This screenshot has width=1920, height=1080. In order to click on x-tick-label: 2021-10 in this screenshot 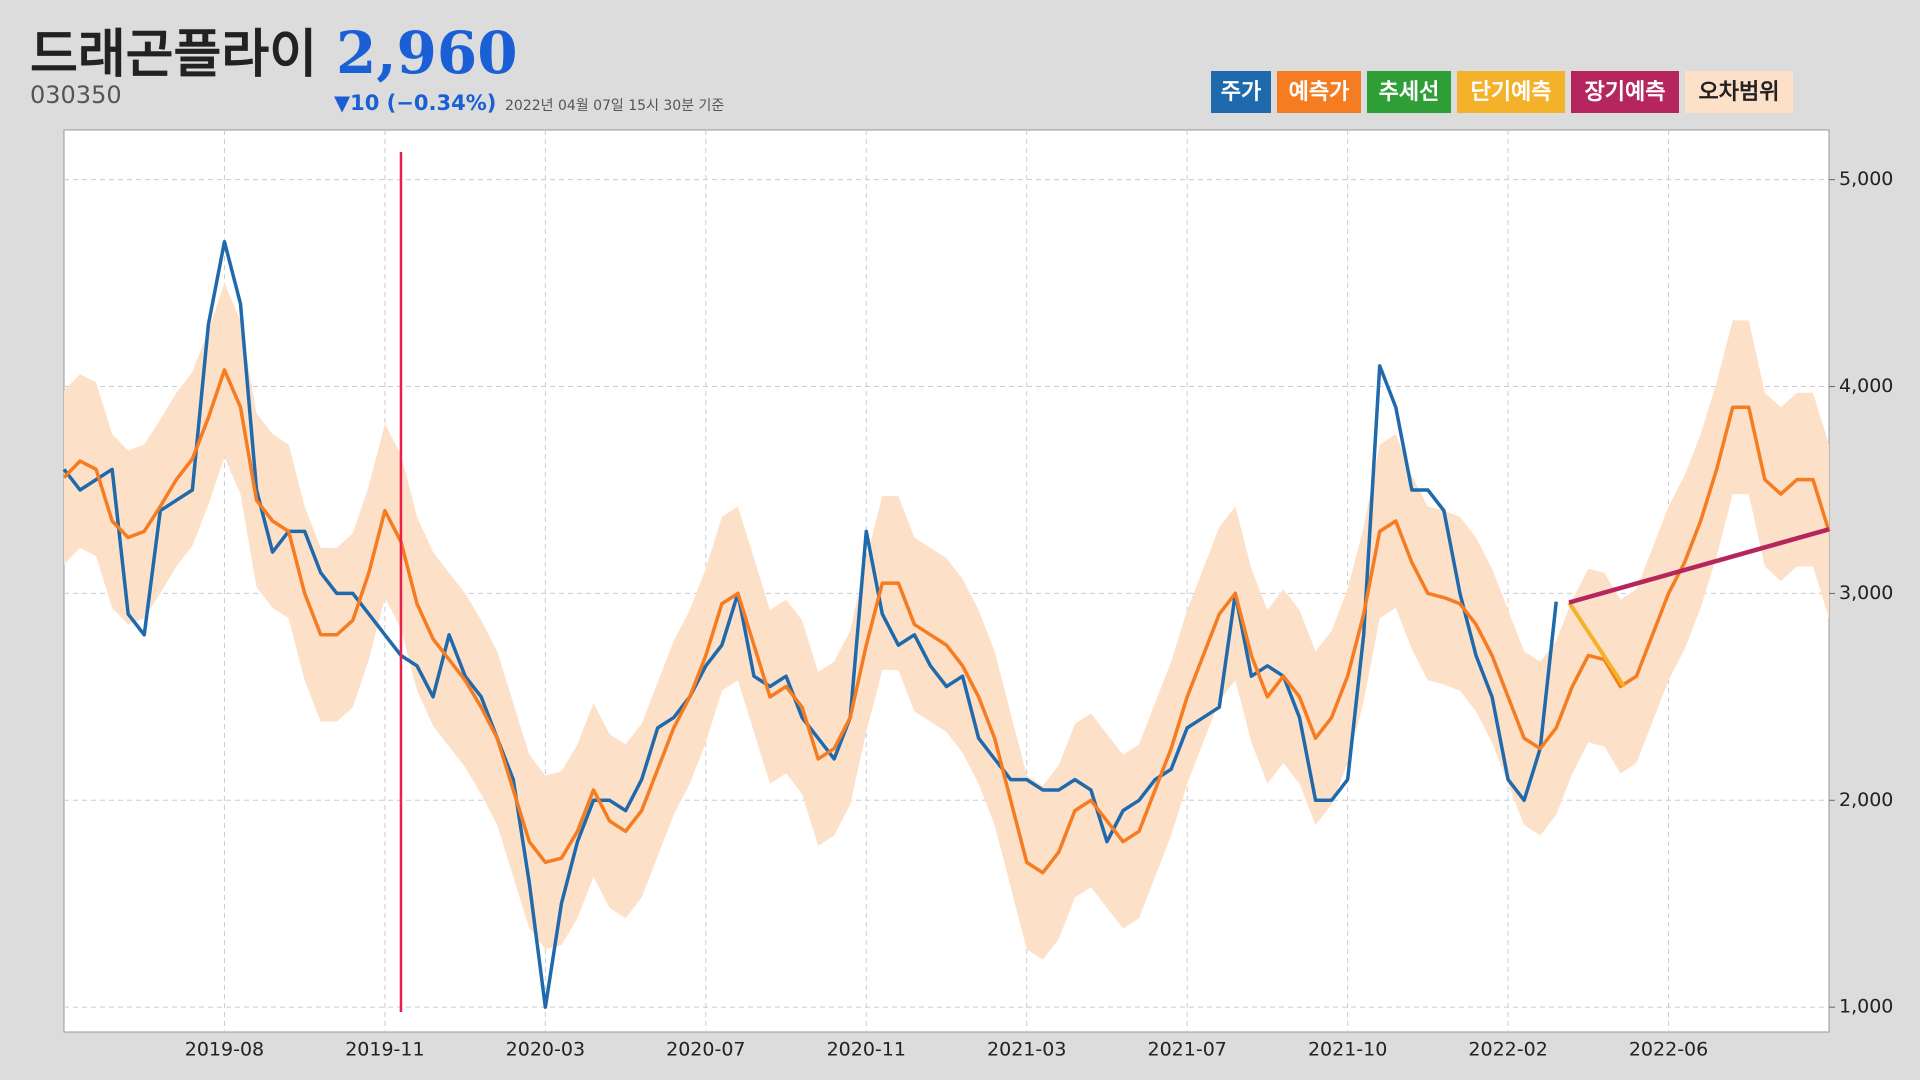, I will do `click(1347, 1050)`.